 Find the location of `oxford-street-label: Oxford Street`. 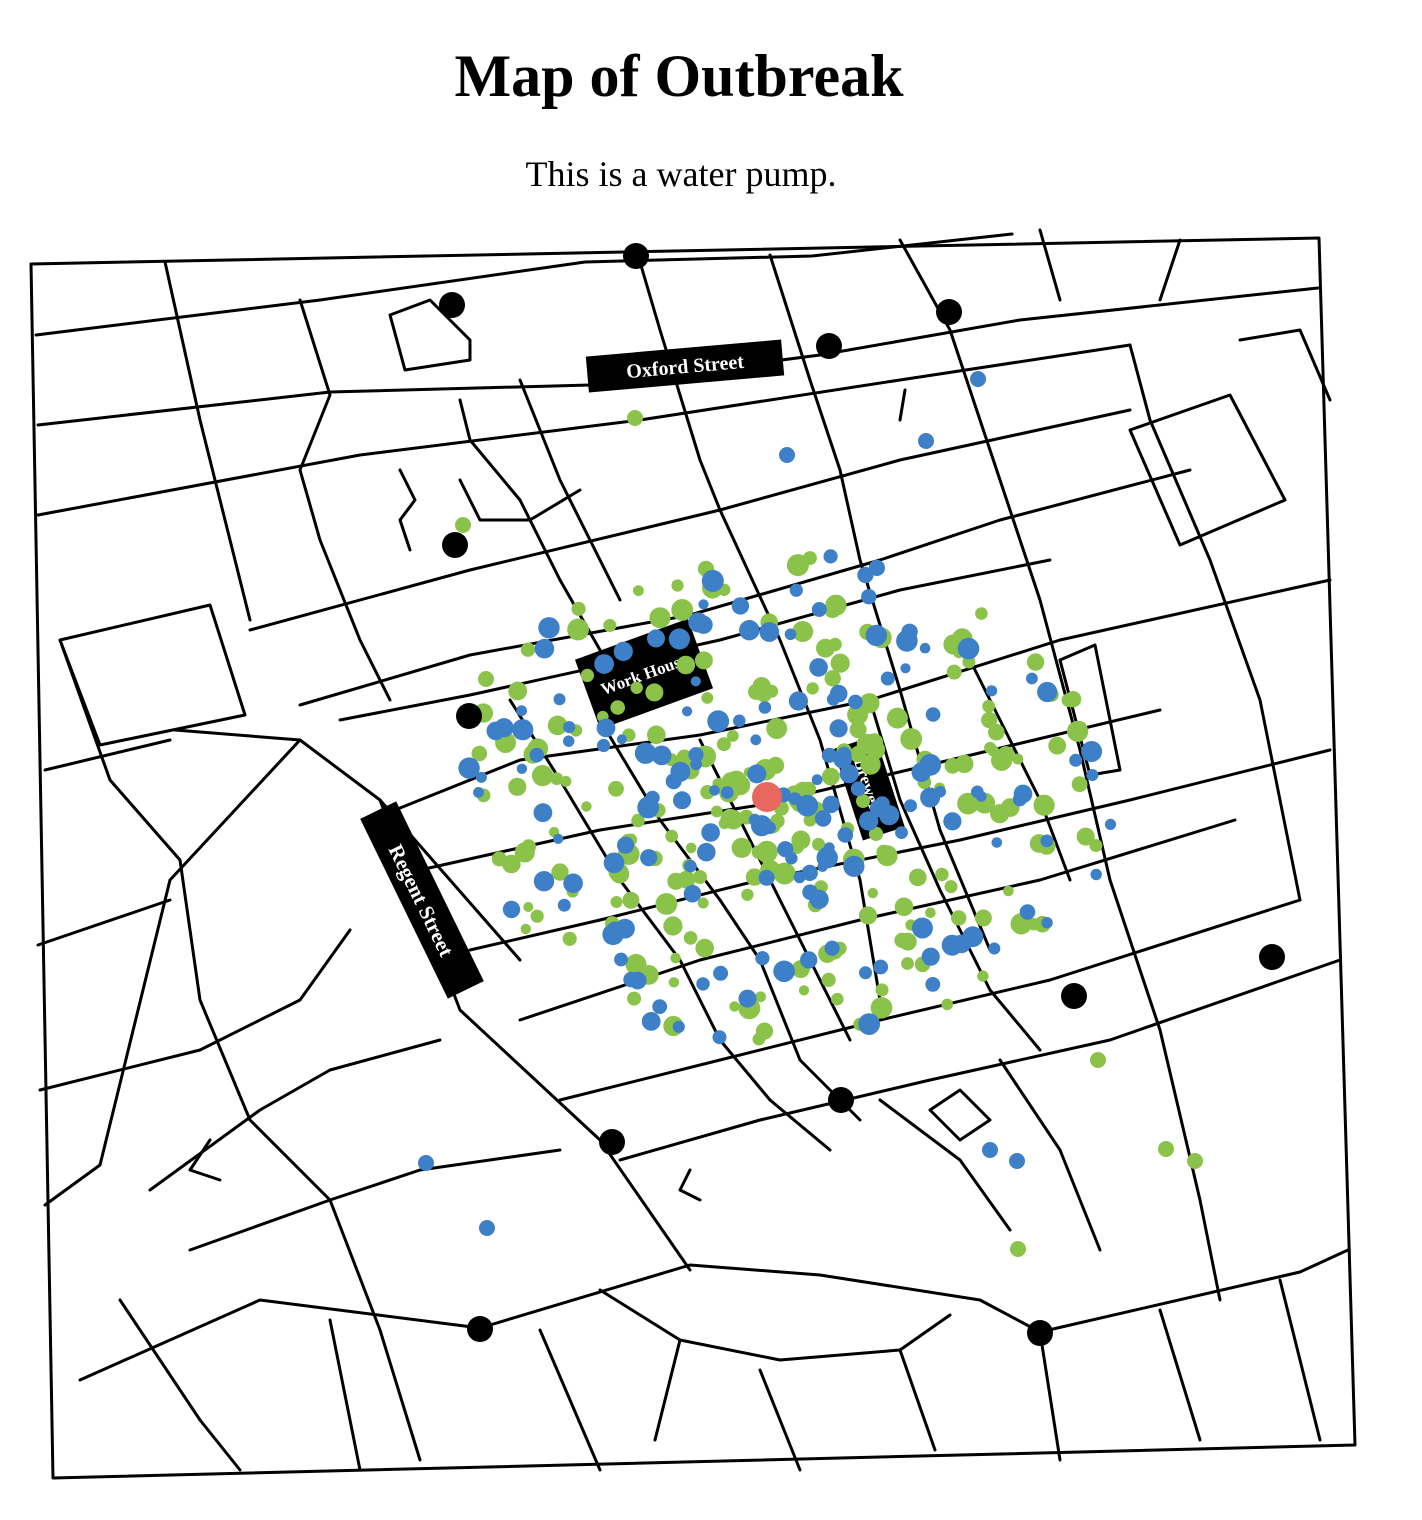

oxford-street-label: Oxford Street is located at coordinates (685, 366).